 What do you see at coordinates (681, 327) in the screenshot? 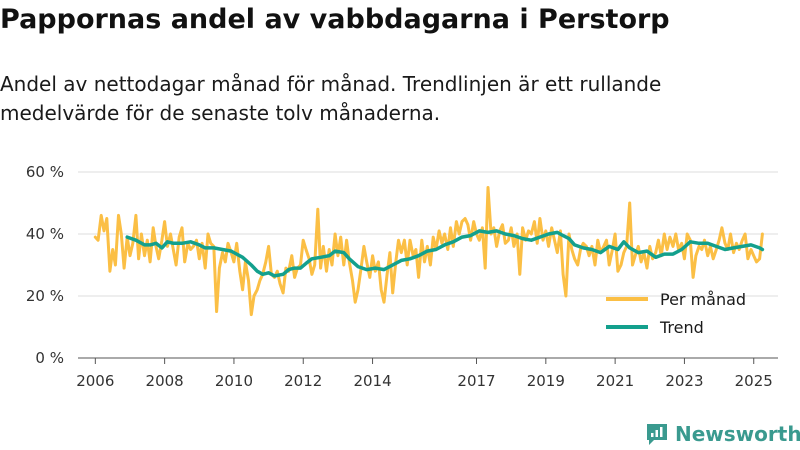
I see `legend-label-1: Trend` at bounding box center [681, 327].